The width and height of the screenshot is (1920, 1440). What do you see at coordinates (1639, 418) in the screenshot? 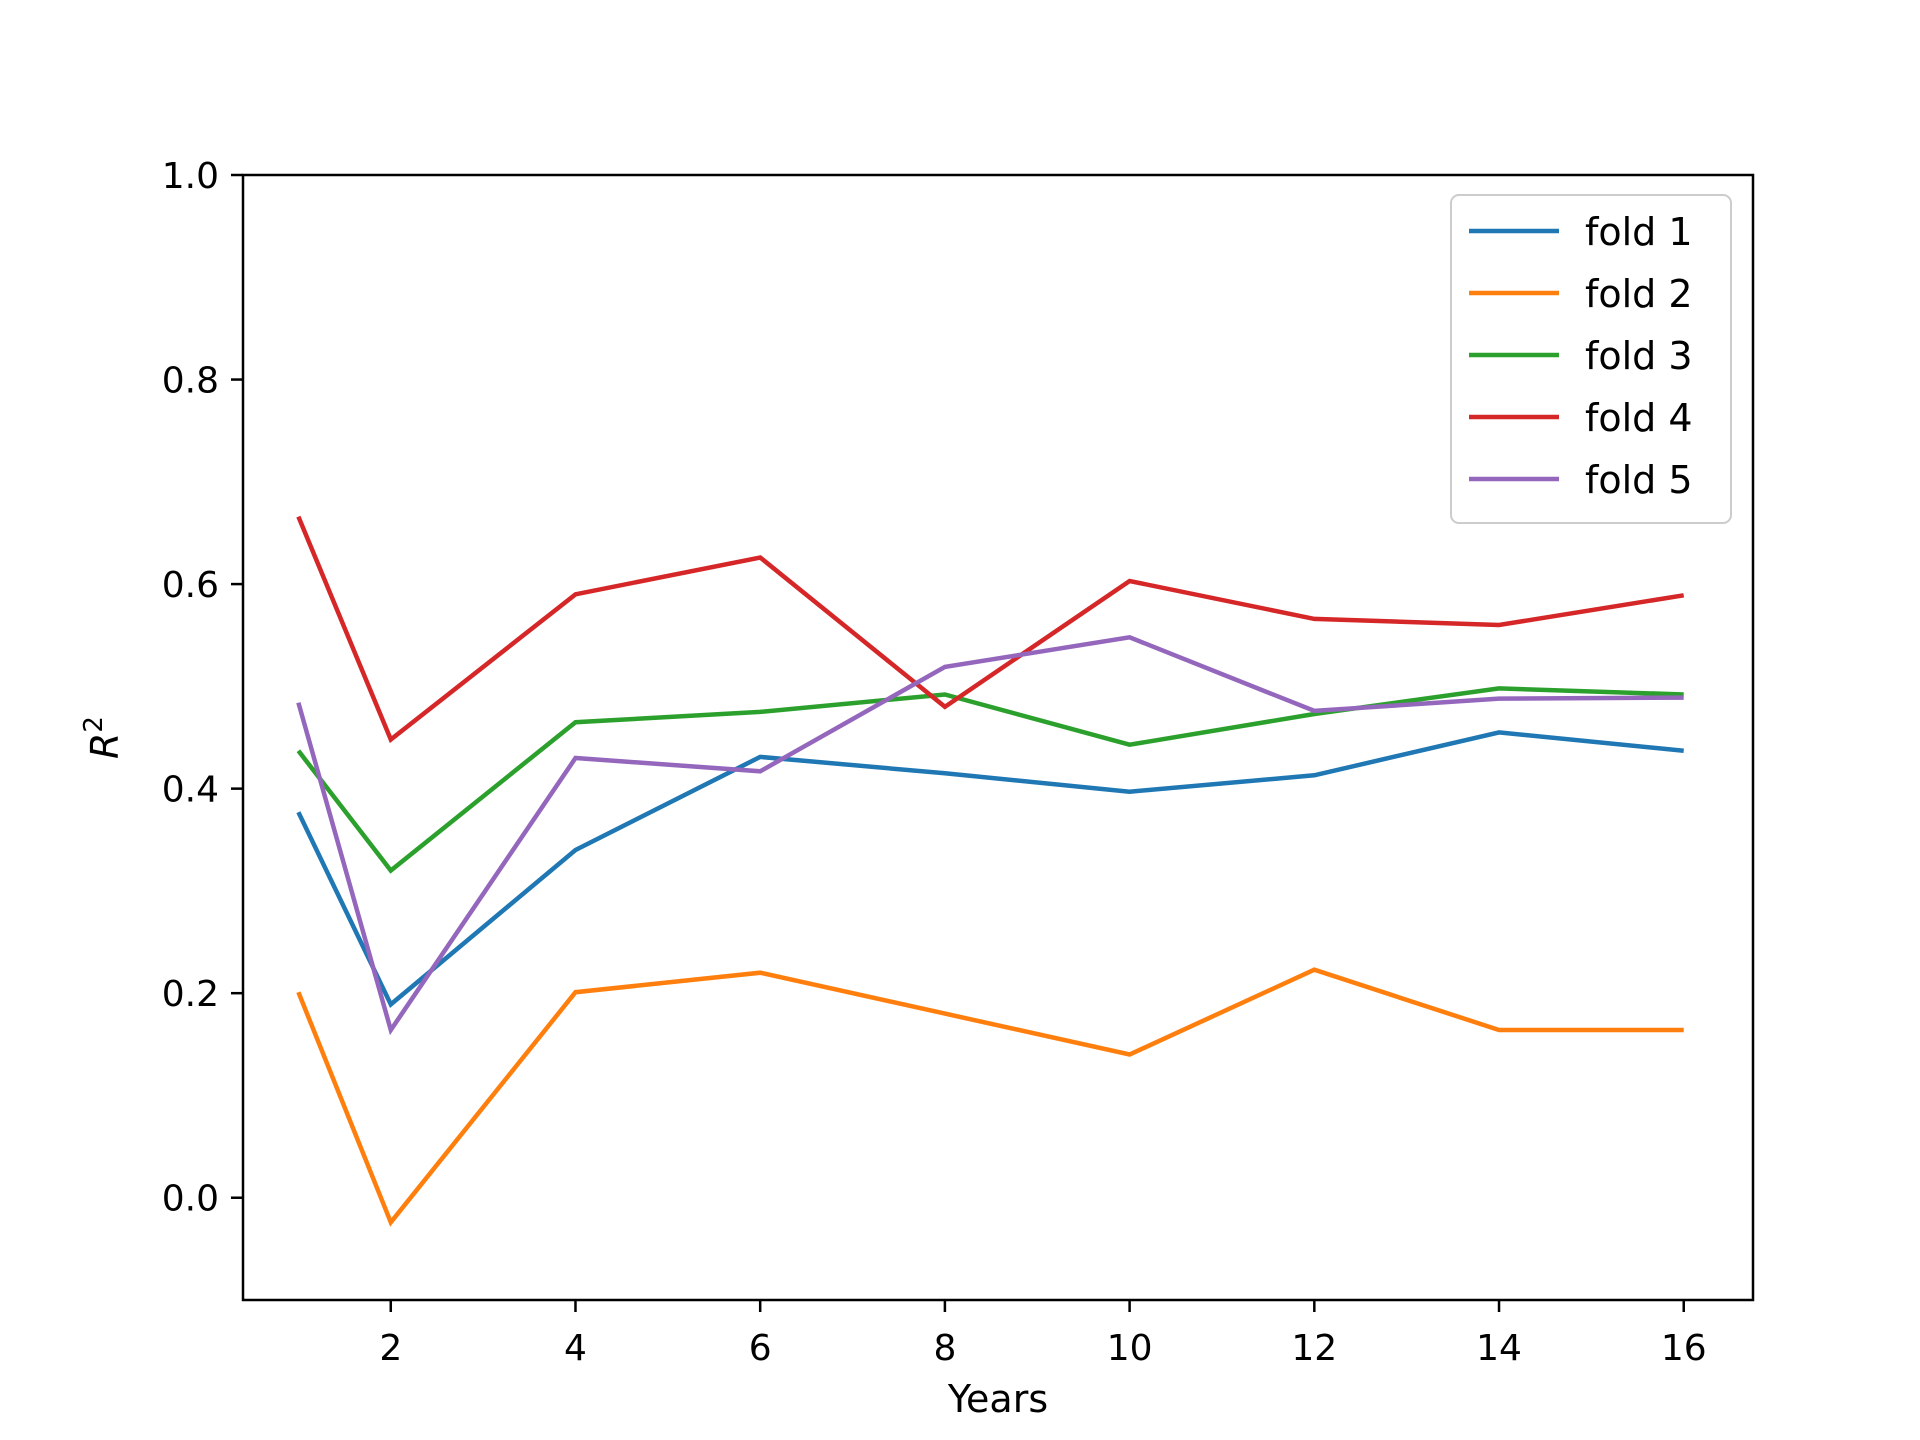
I see `legend-label: fold 4` at bounding box center [1639, 418].